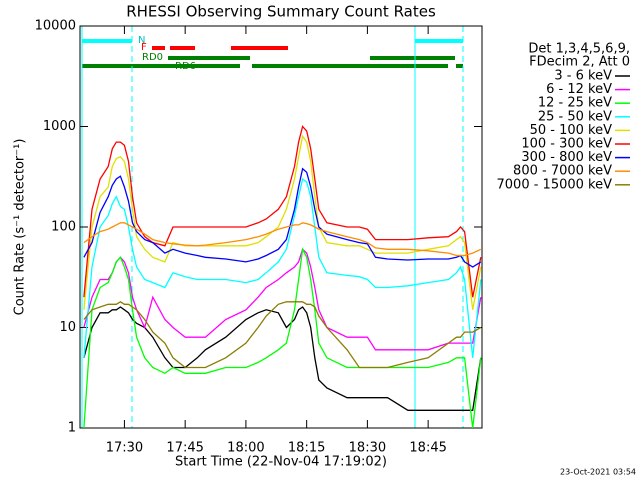 This screenshot has width=640, height=480. I want to click on x-axis-label: Start Time (22-Nov-04 17:19:02), so click(281, 462).